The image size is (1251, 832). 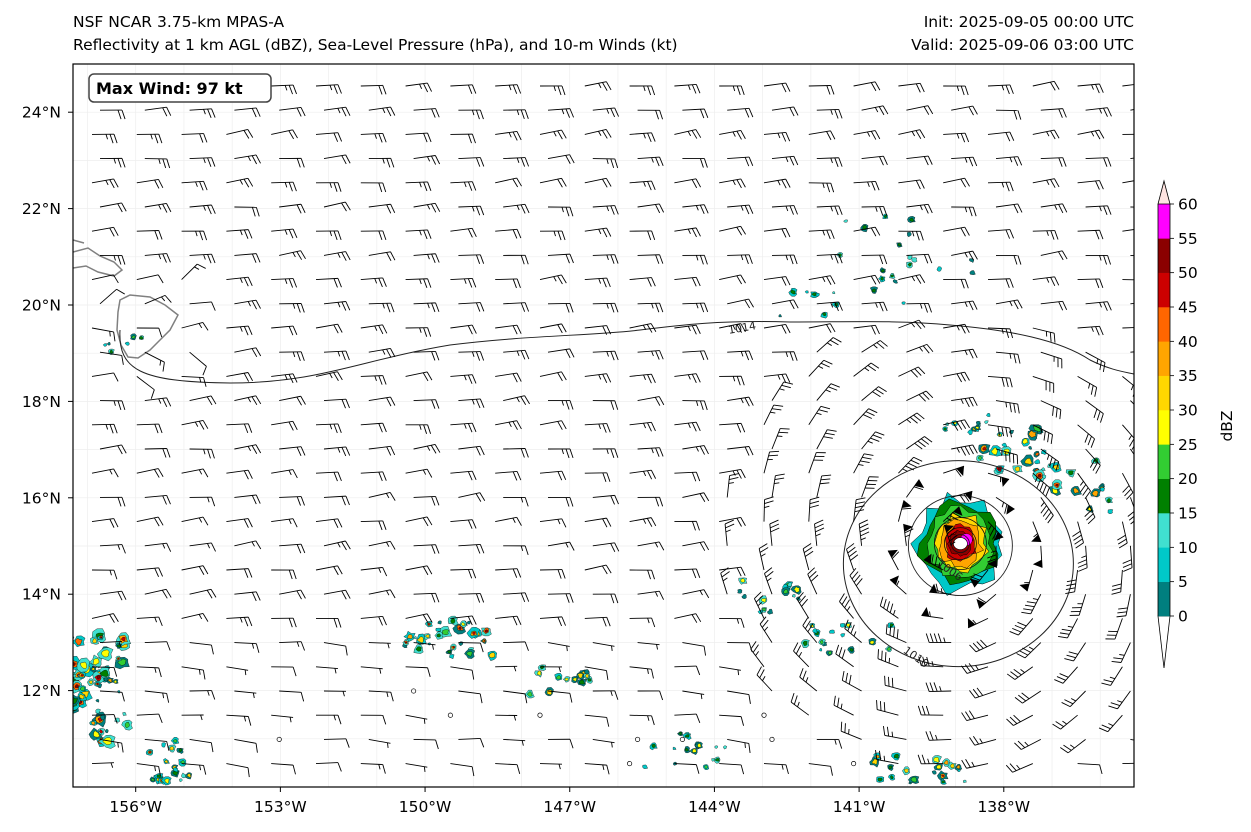 What do you see at coordinates (1164, 358) in the screenshot?
I see `colorbar-bin` at bounding box center [1164, 358].